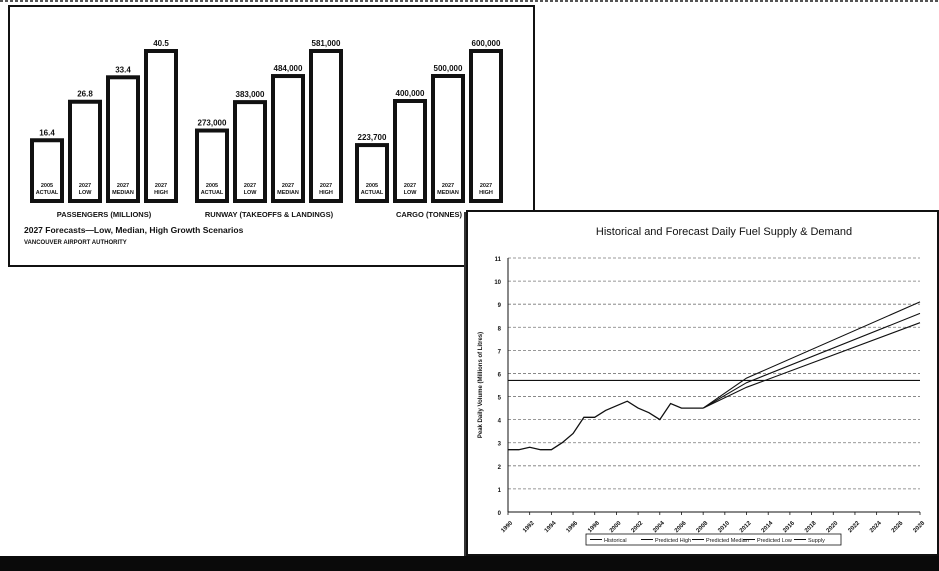  I want to click on bar-passengers-millions-2027-high, so click(161, 126).